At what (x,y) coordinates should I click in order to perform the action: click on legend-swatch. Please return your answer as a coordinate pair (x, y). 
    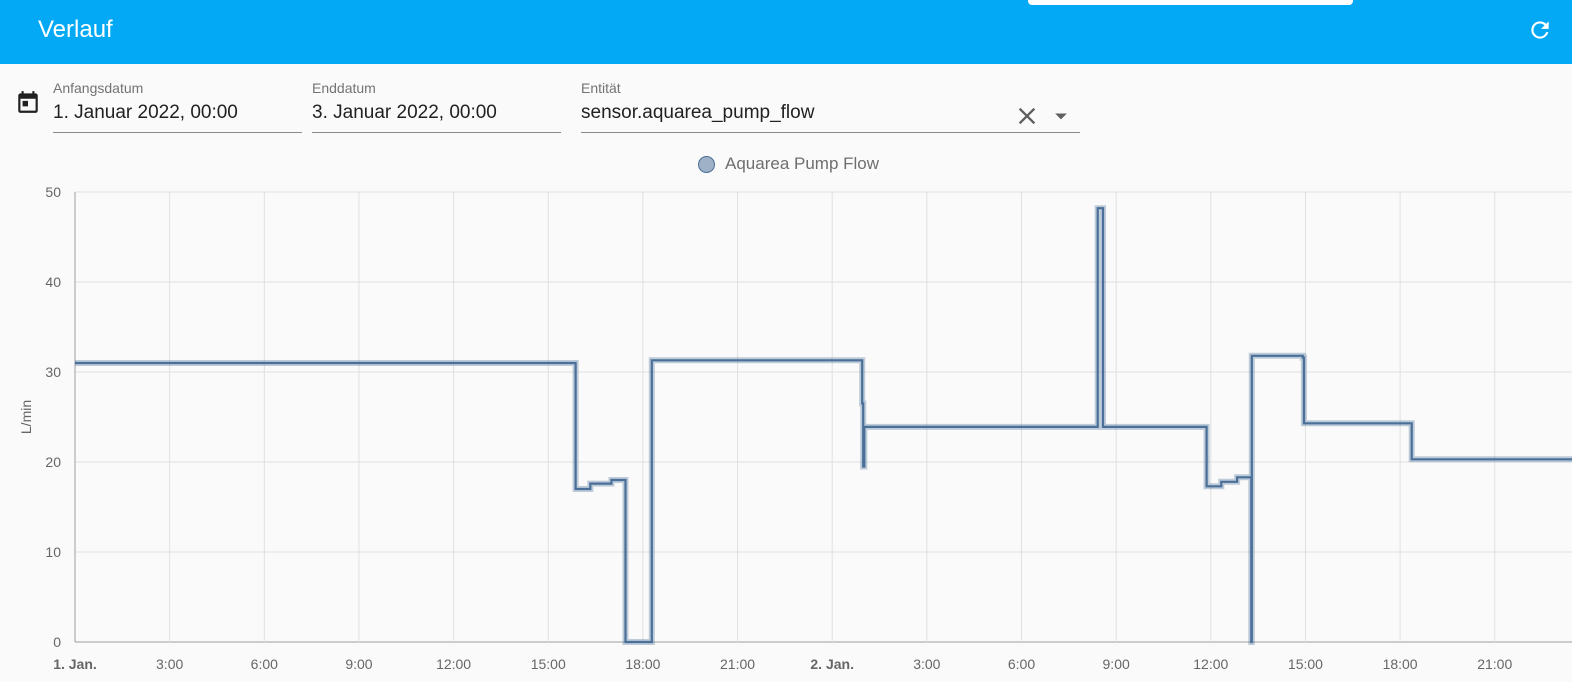
    Looking at the image, I should click on (706, 164).